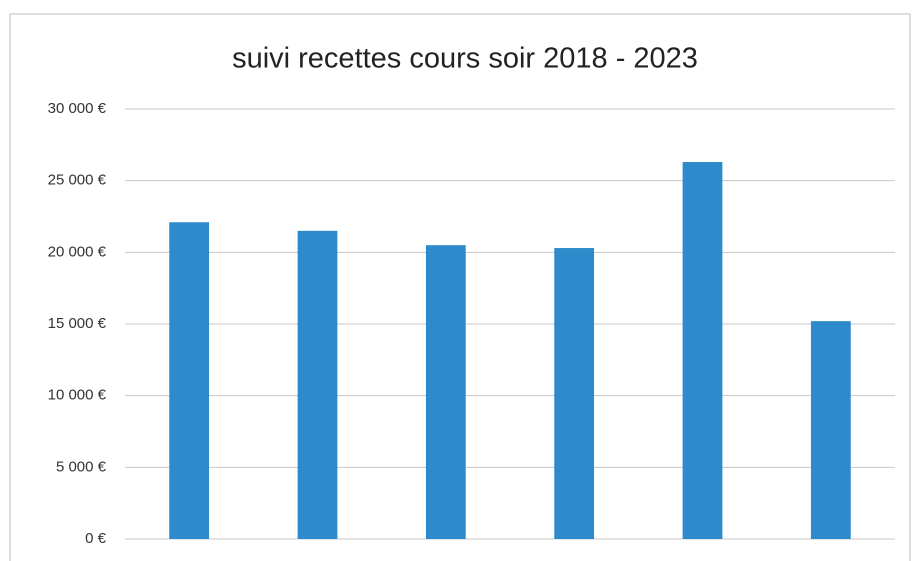 Image resolution: width=913 pixels, height=561 pixels. What do you see at coordinates (81, 466) in the screenshot?
I see `y-tick-label: 5 000 €` at bounding box center [81, 466].